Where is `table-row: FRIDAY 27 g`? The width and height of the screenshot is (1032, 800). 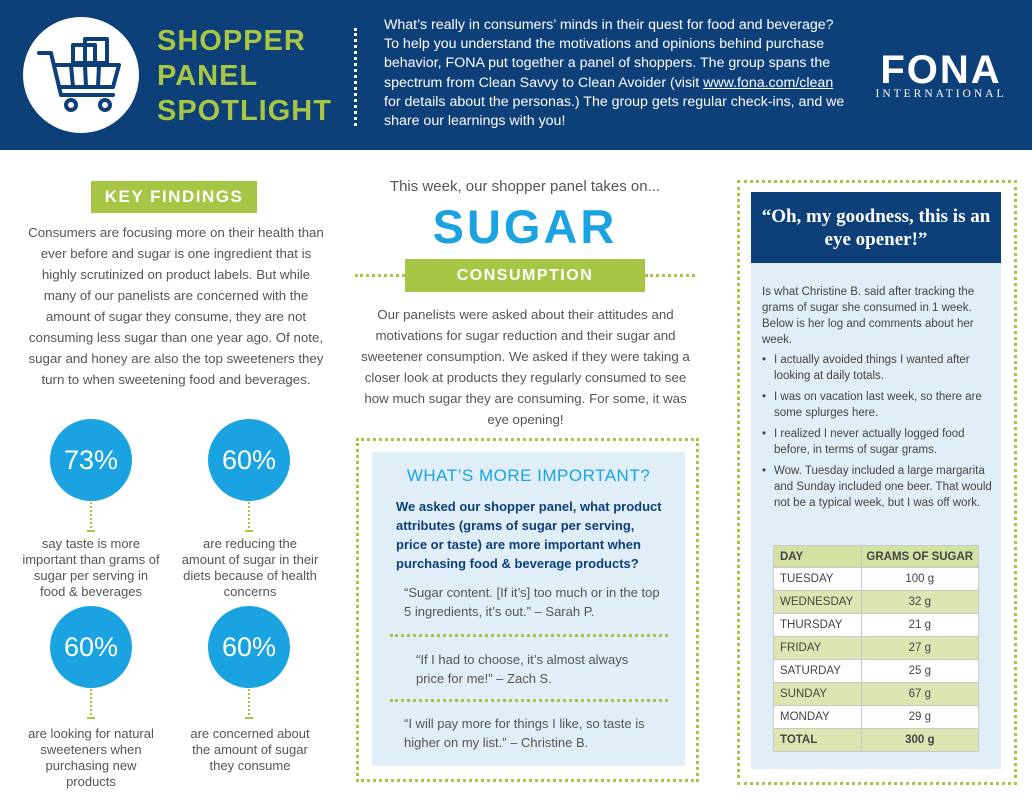 table-row: FRIDAY 27 g is located at coordinates (876, 648).